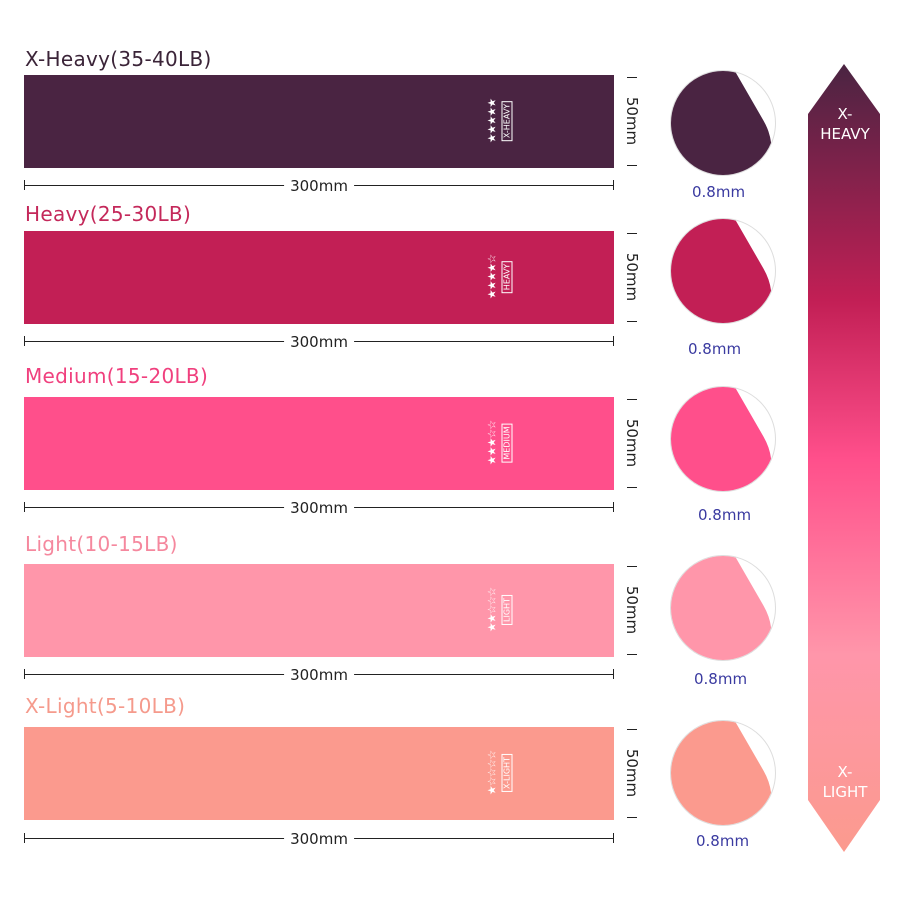 The height and width of the screenshot is (900, 900). What do you see at coordinates (492, 610) in the screenshot?
I see `star-rating-icon: ★★☆☆☆` at bounding box center [492, 610].